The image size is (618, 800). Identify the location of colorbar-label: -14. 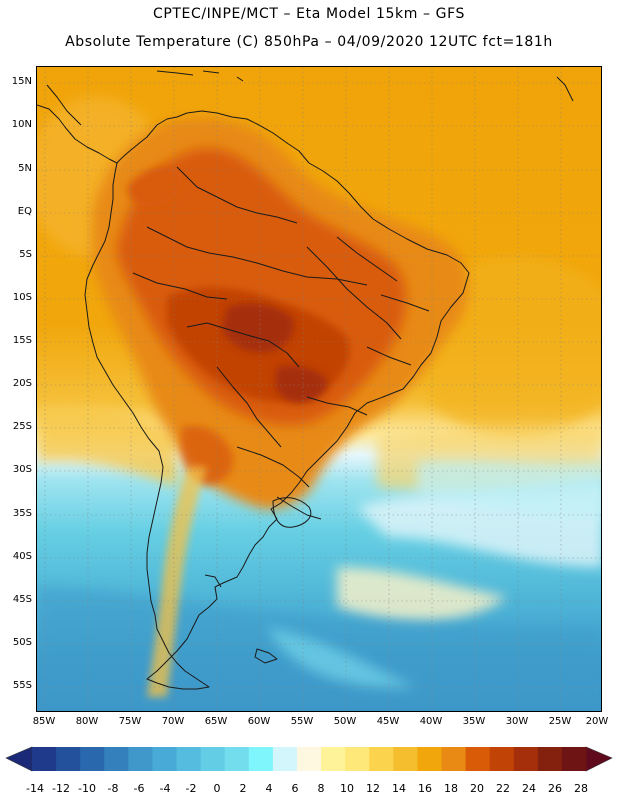
(35, 788).